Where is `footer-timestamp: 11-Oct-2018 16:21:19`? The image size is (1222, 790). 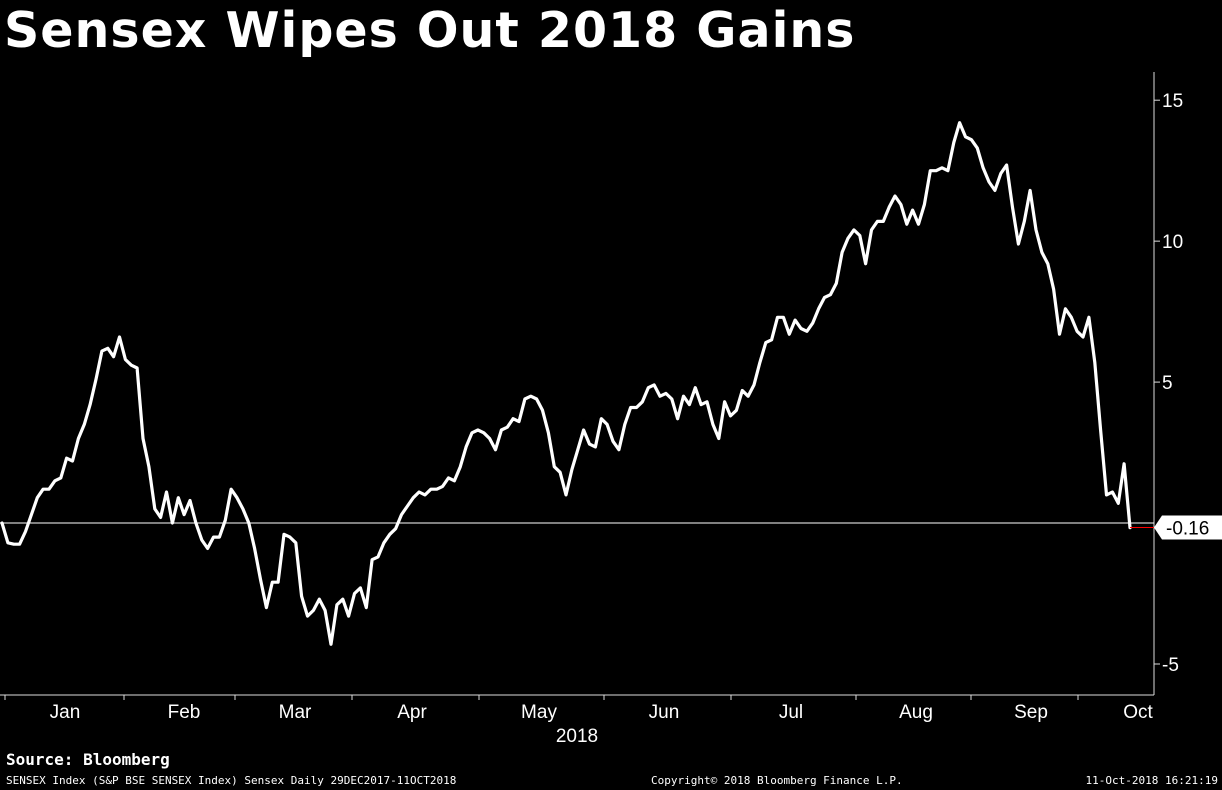
footer-timestamp: 11-Oct-2018 16:21:19 is located at coordinates (1151, 780).